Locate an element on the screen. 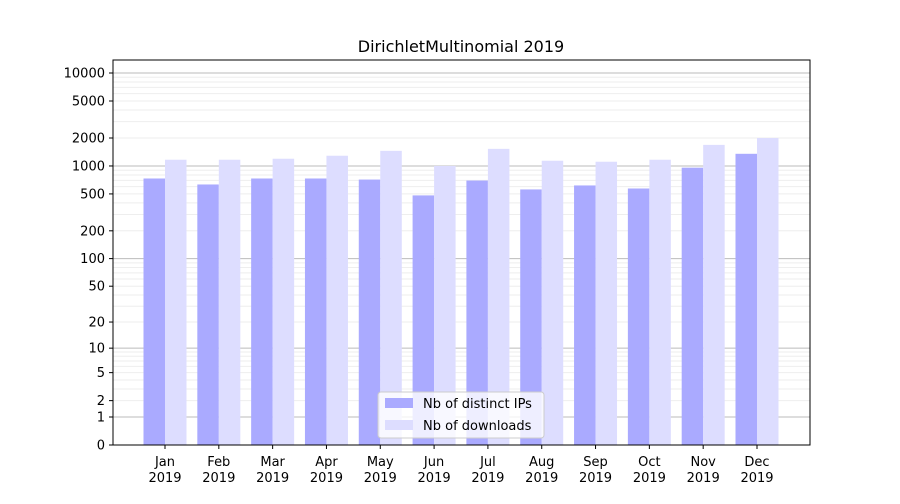 The image size is (900, 504). y-tick-label: 1 is located at coordinates (101, 418).